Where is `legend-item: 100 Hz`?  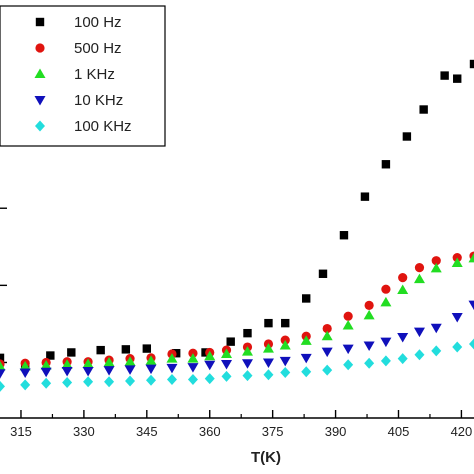 legend-item: 100 Hz is located at coordinates (78, 22).